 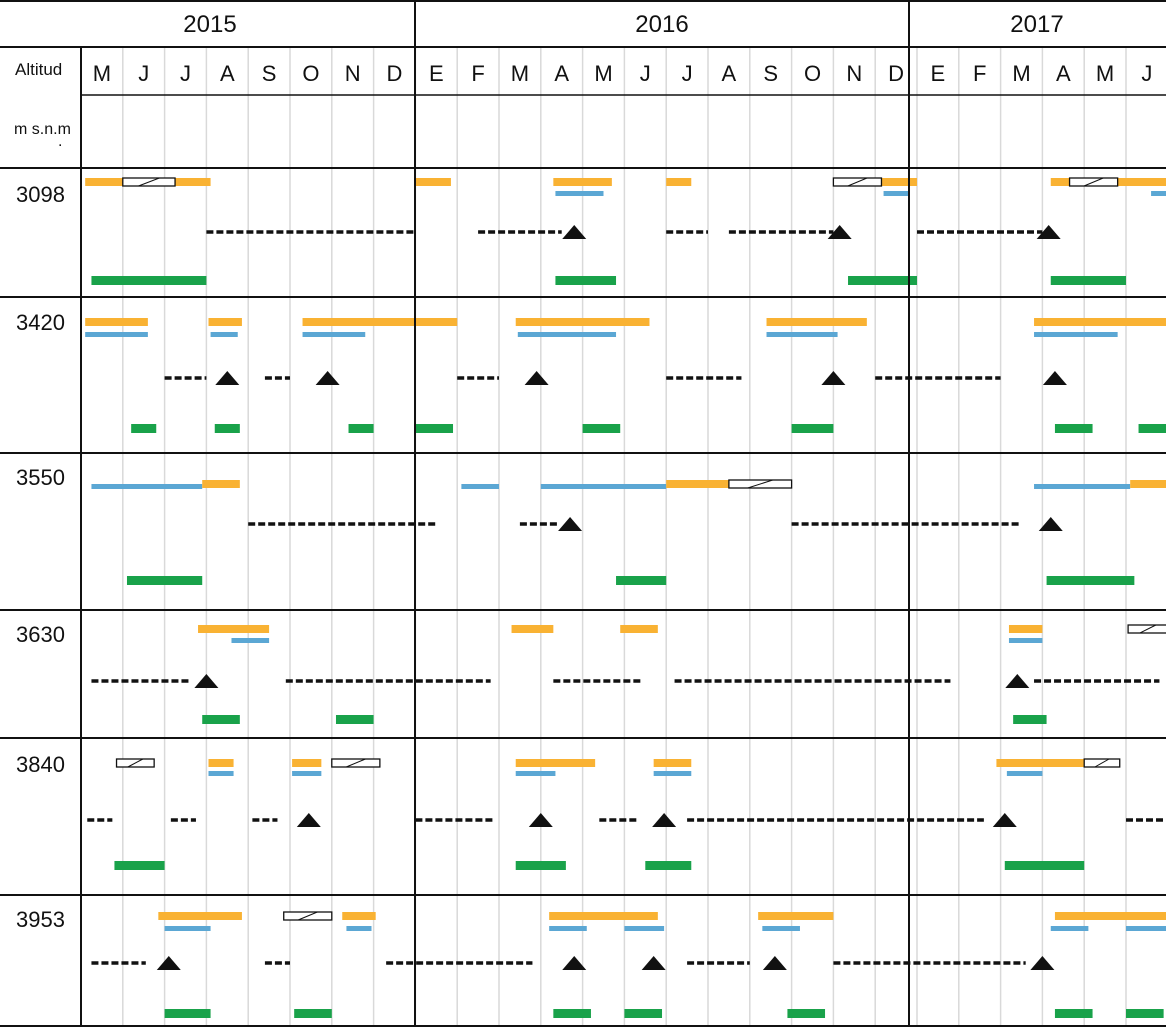 I want to click on month-label: E, so click(x=938, y=73).